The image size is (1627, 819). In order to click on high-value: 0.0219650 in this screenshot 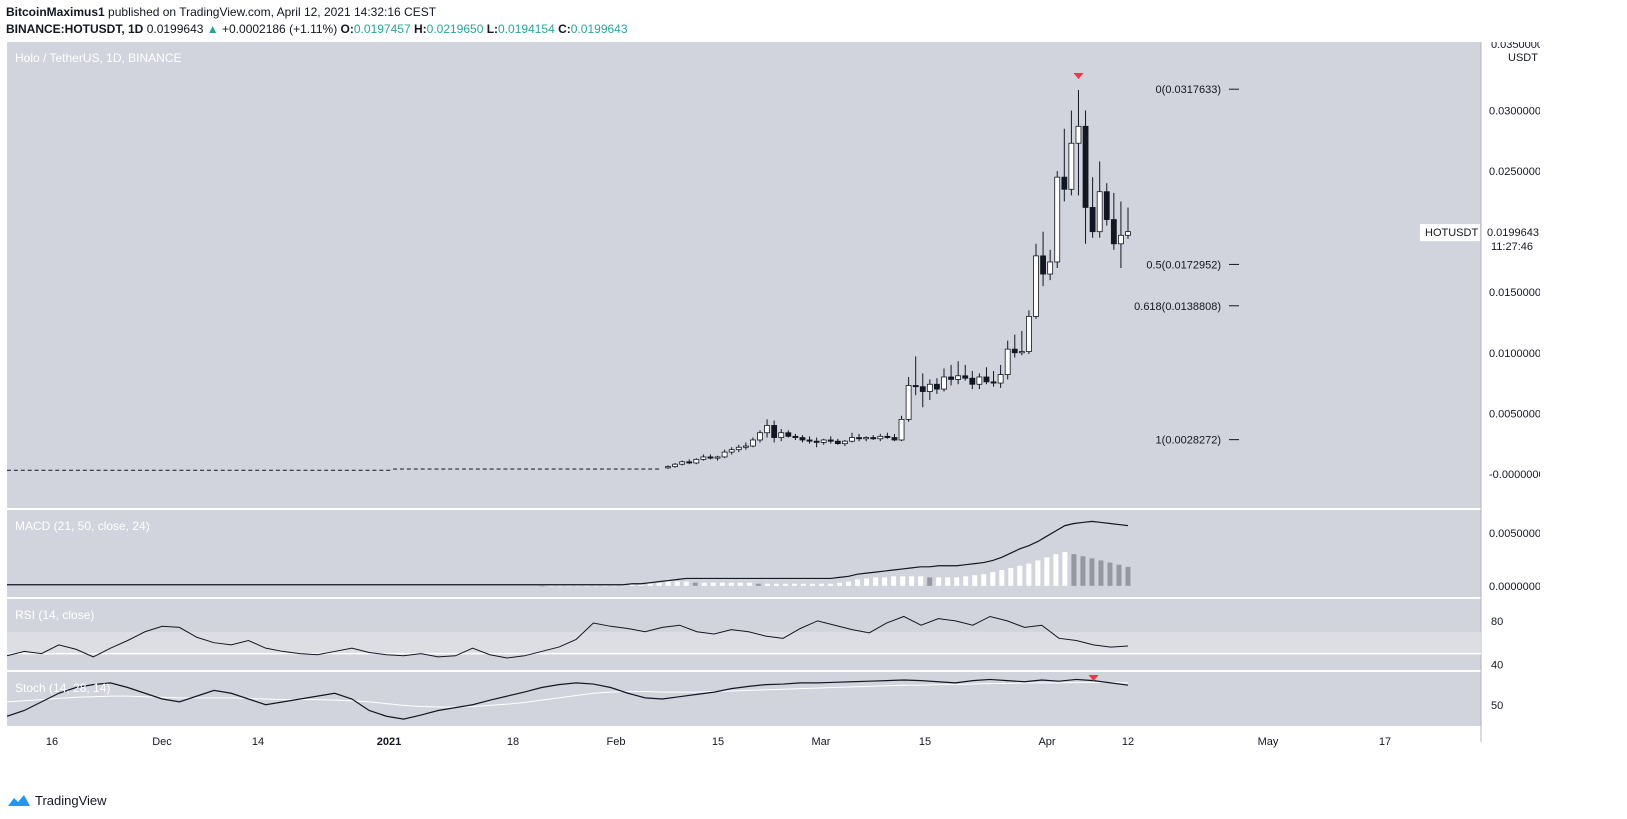, I will do `click(455, 29)`.